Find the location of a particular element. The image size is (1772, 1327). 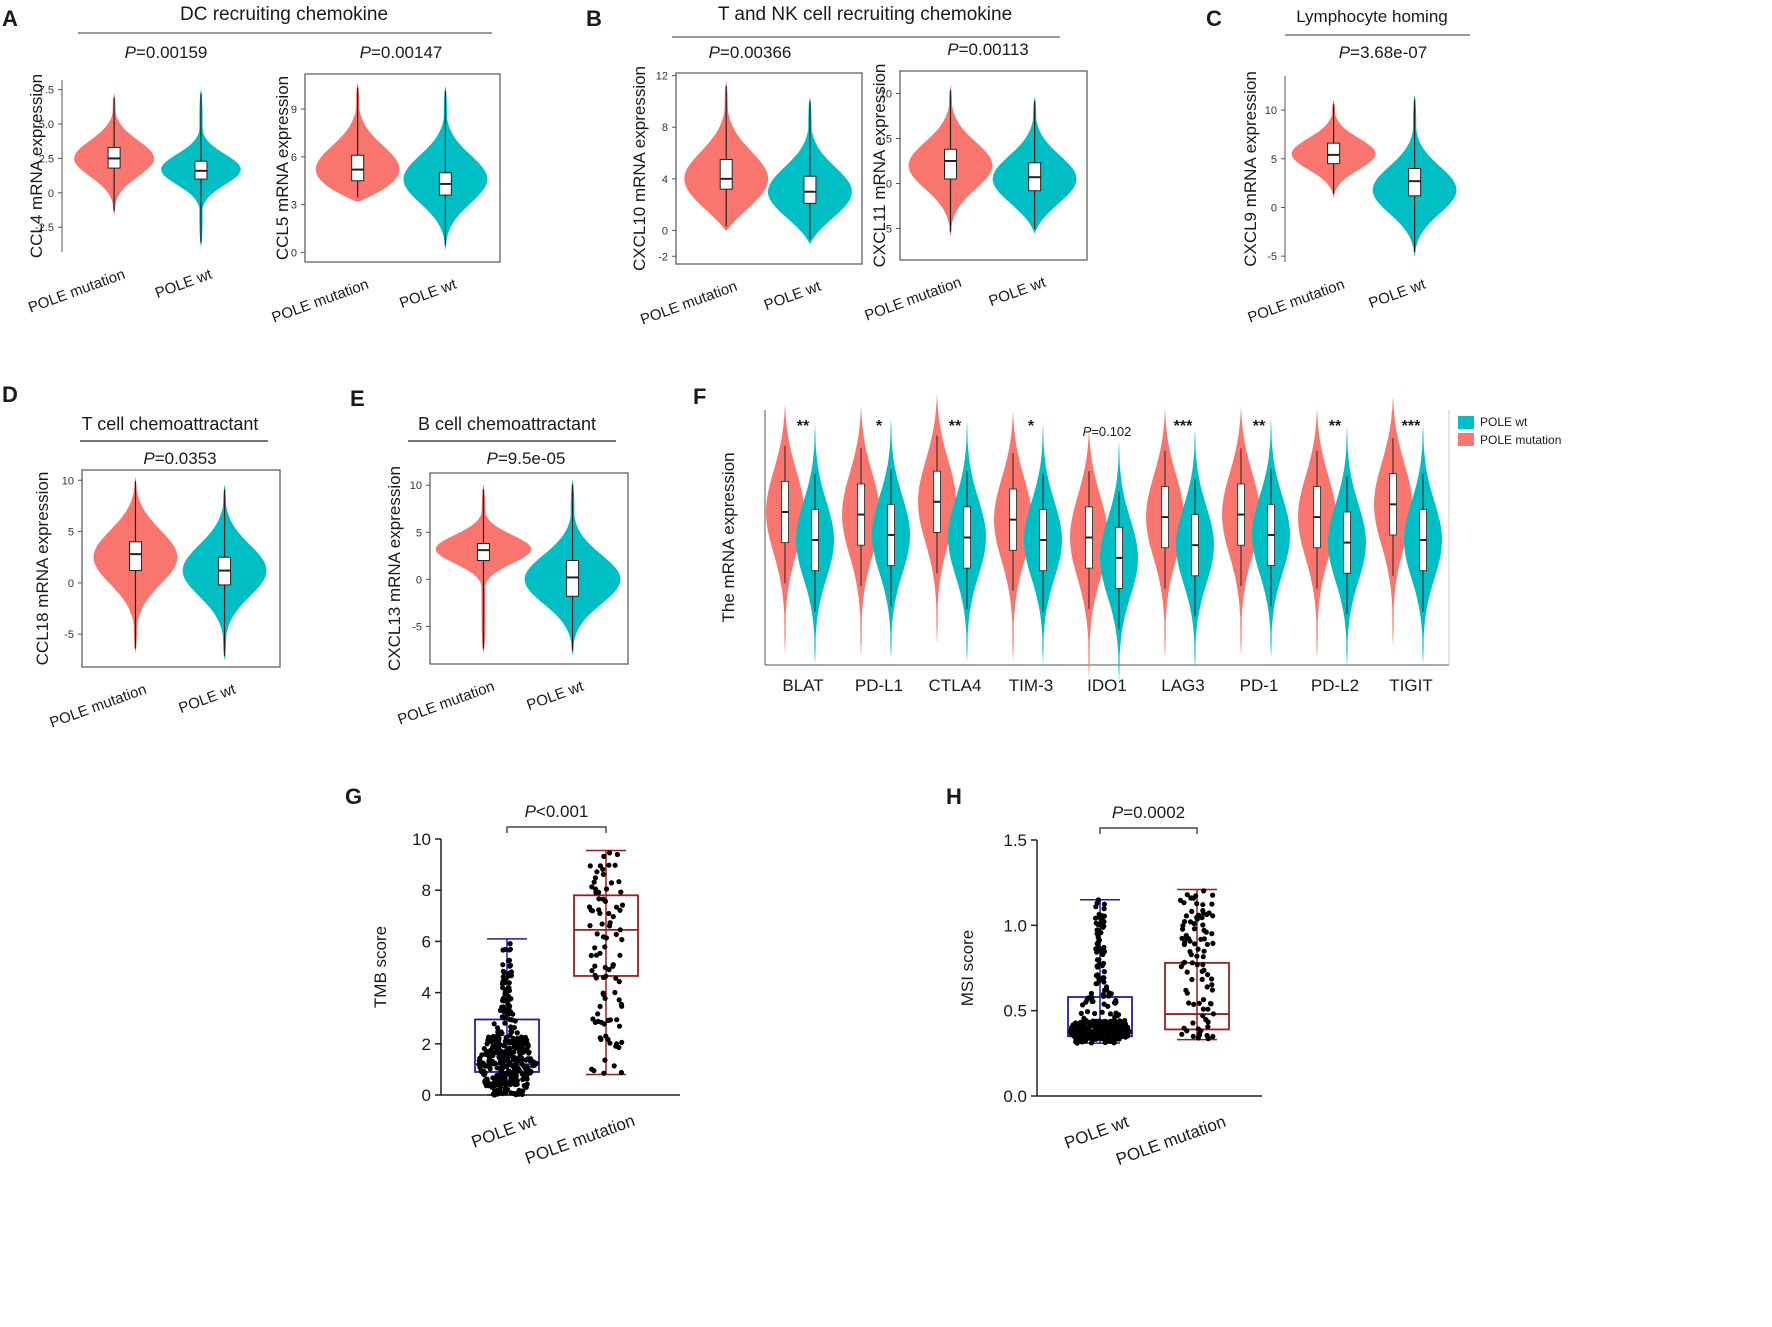

pvalue-value: =0.0353 is located at coordinates (186, 458).